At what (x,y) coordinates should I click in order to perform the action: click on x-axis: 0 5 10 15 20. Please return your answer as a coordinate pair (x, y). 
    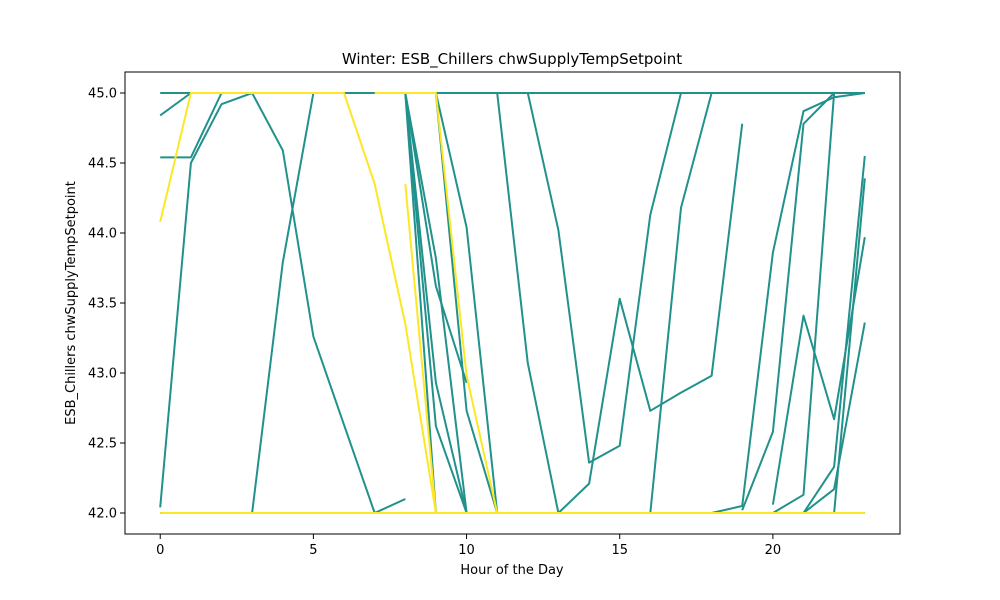
    Looking at the image, I should click on (468, 546).